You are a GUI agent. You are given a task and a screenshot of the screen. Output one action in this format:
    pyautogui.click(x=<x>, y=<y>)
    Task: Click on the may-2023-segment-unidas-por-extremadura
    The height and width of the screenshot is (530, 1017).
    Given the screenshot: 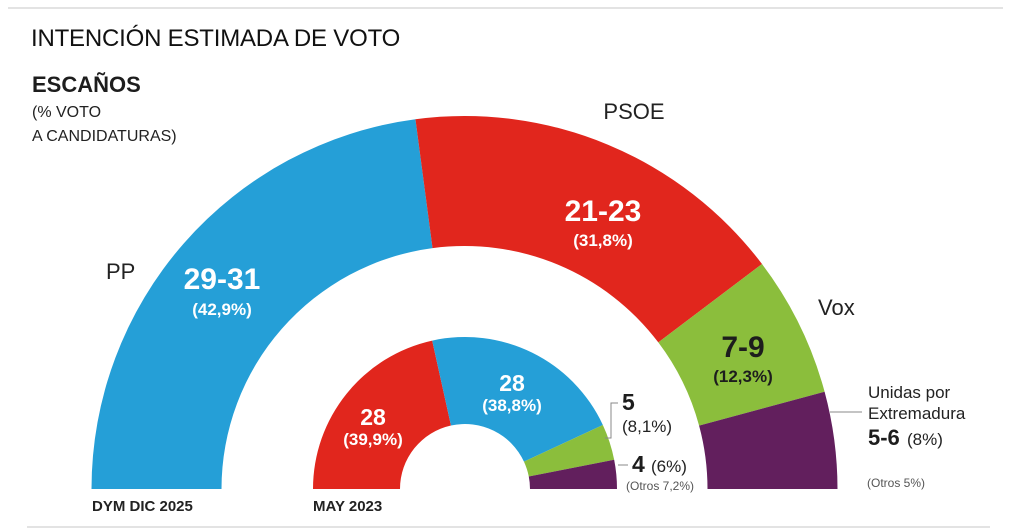 What is the action you would take?
    pyautogui.click(x=572, y=474)
    